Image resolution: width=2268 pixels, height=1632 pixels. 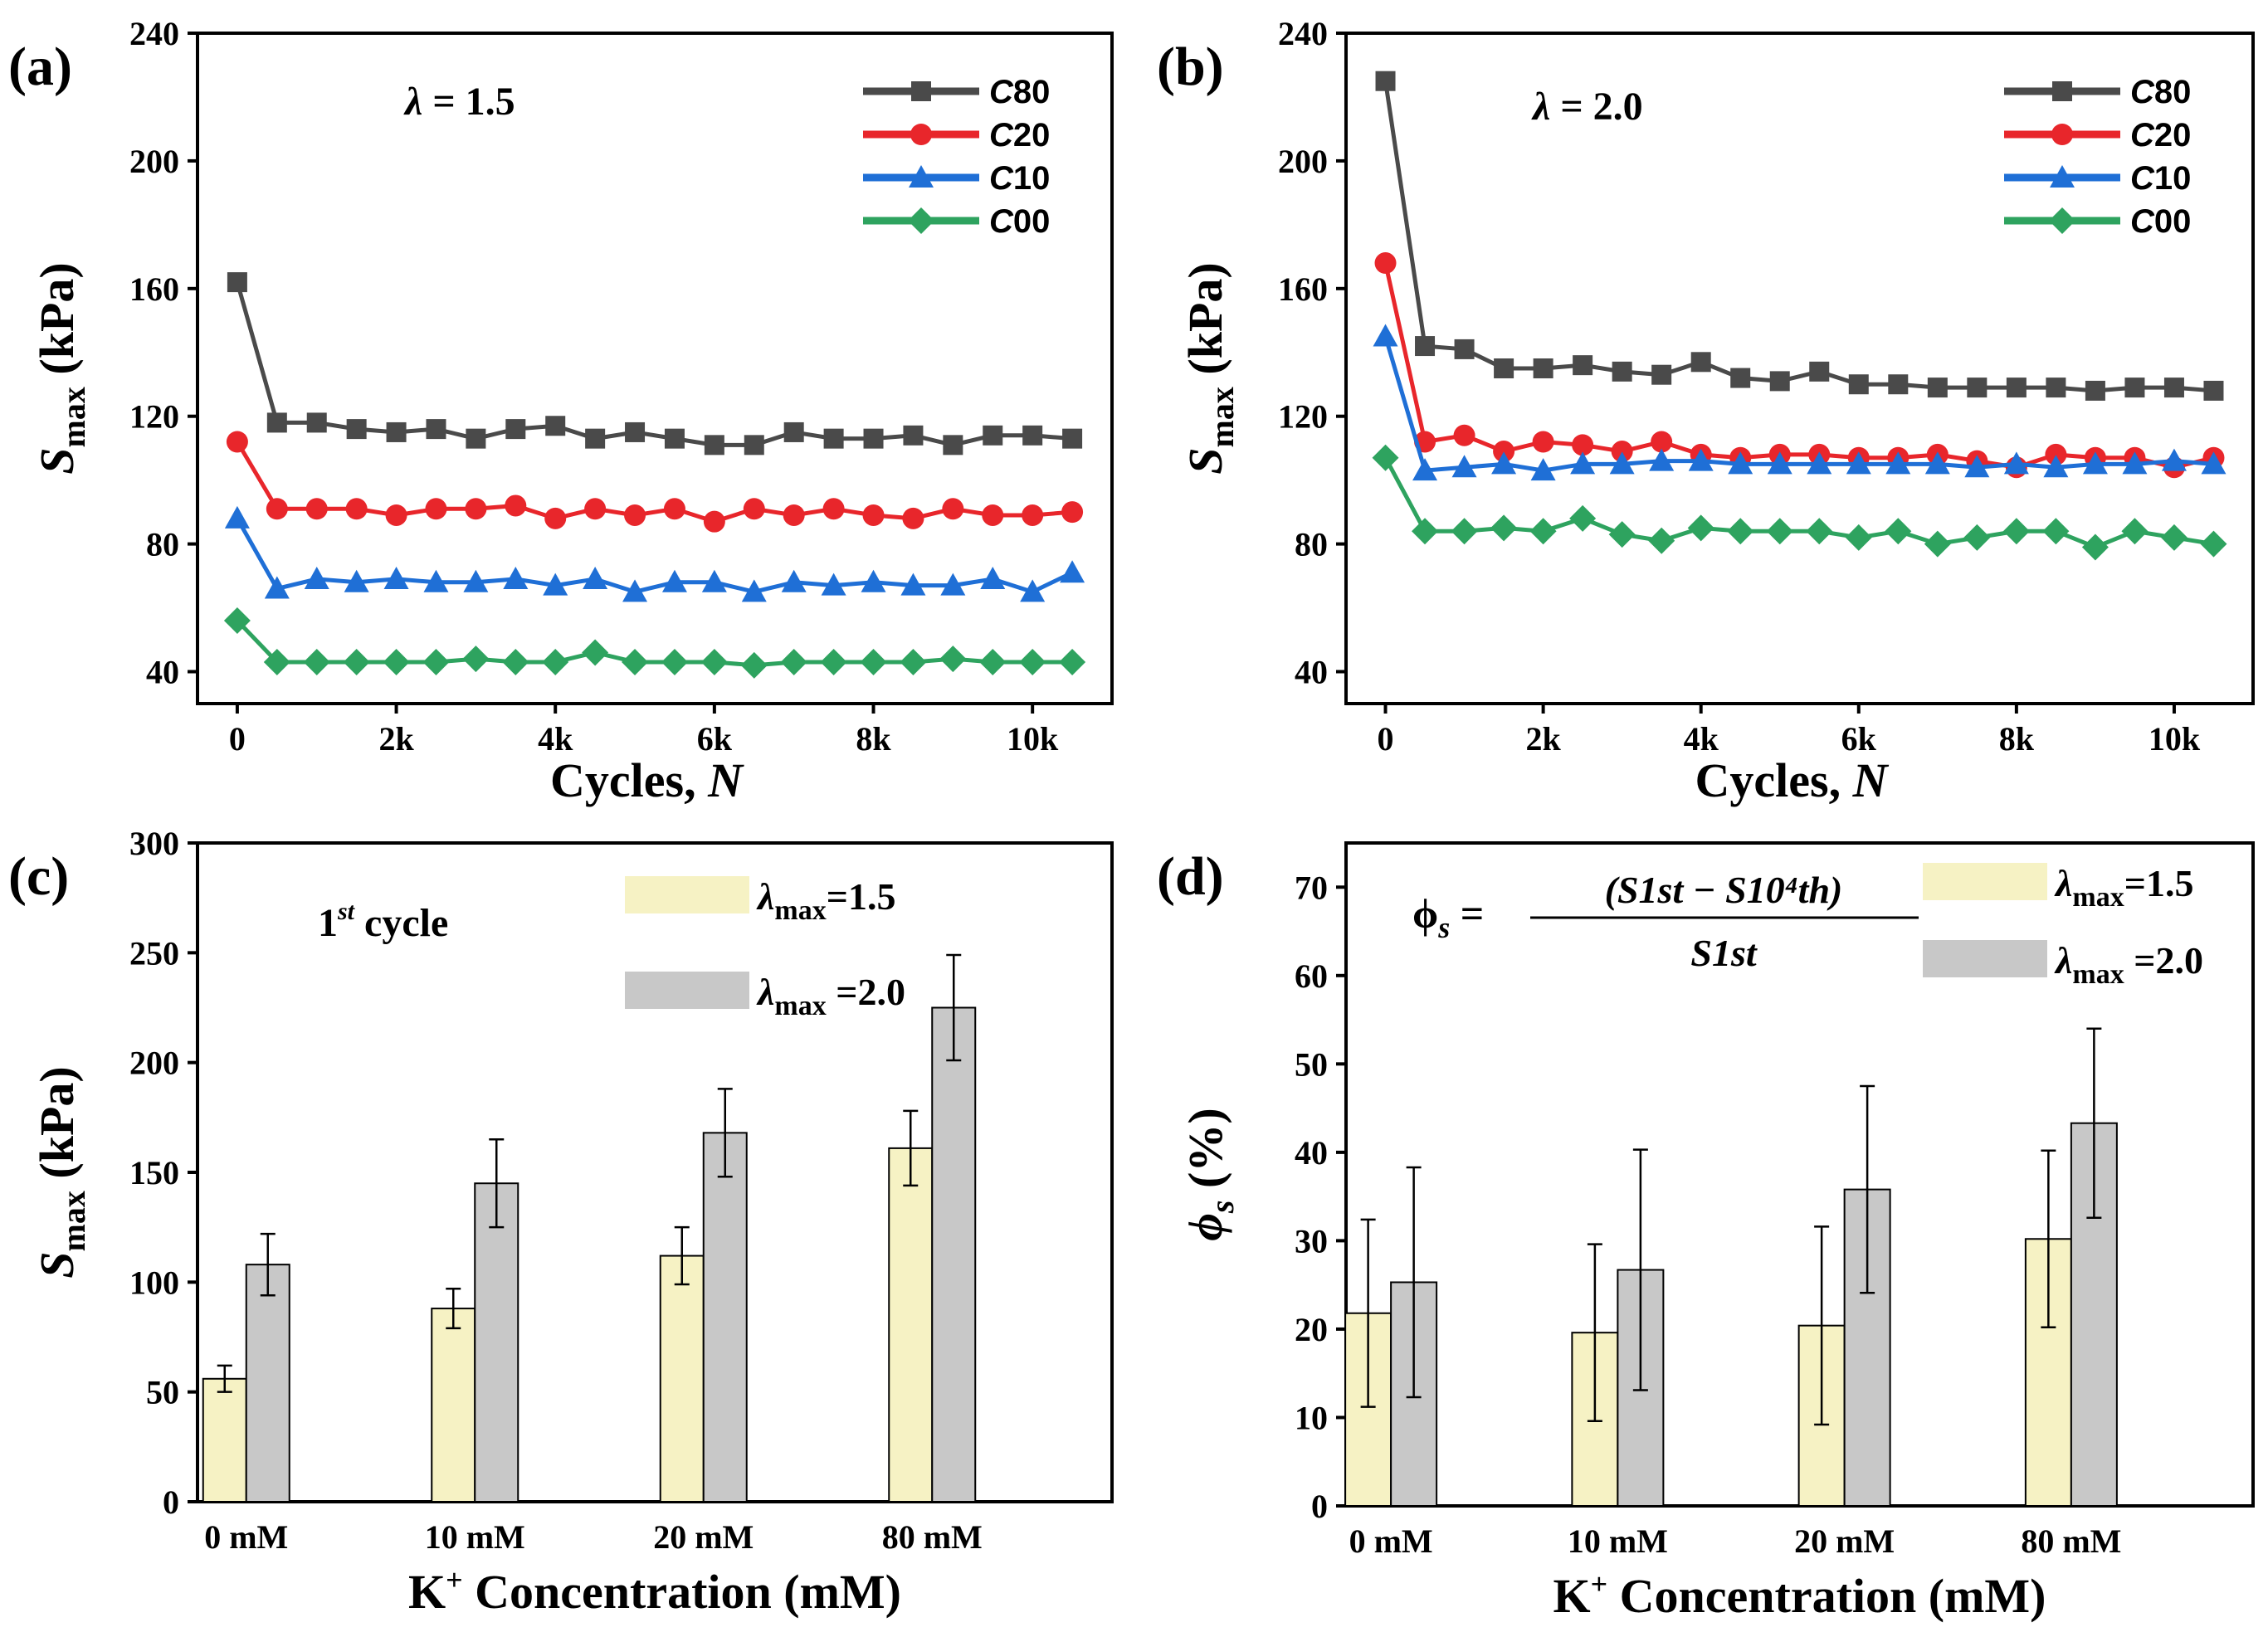 I want to click on series-C00, so click(x=655, y=643).